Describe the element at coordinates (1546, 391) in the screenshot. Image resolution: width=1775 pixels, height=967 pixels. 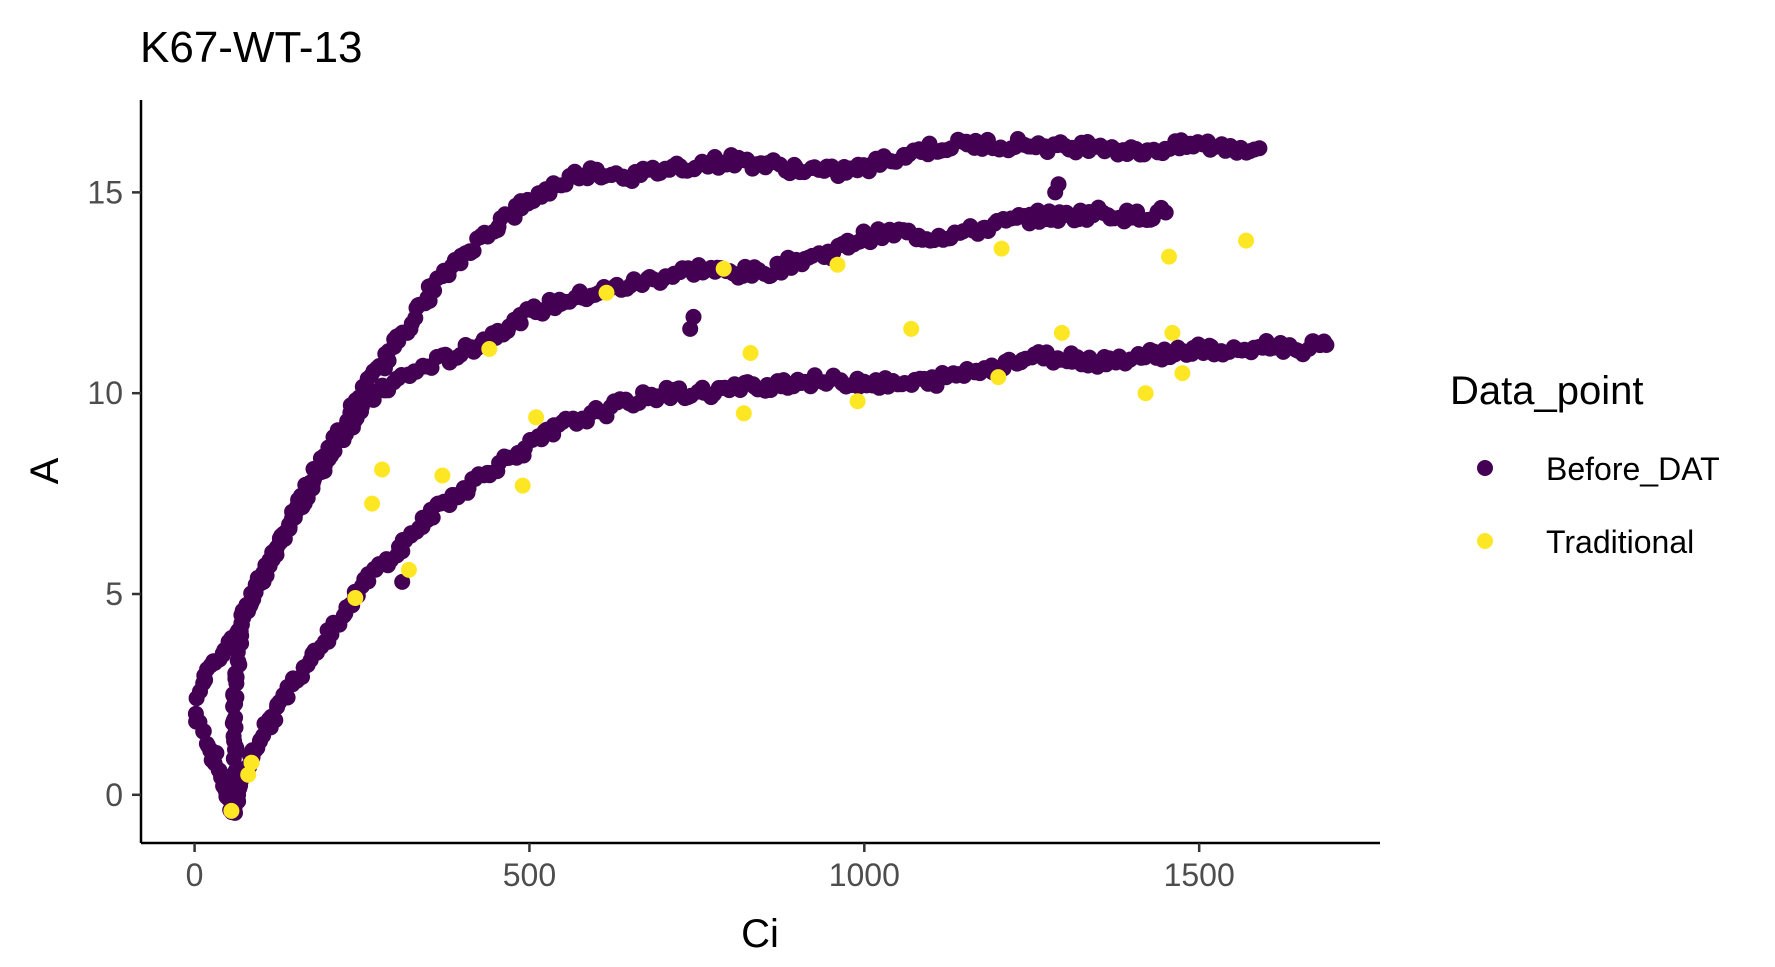
I see `legend-title: Data_point` at that location.